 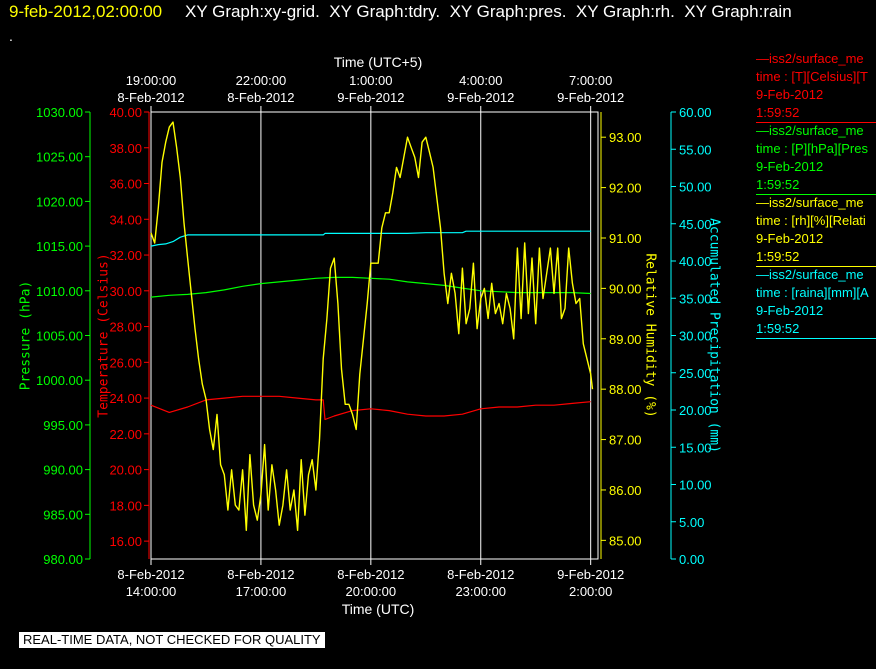 I want to click on pres-tick-label: 1005.00, so click(x=59, y=336).